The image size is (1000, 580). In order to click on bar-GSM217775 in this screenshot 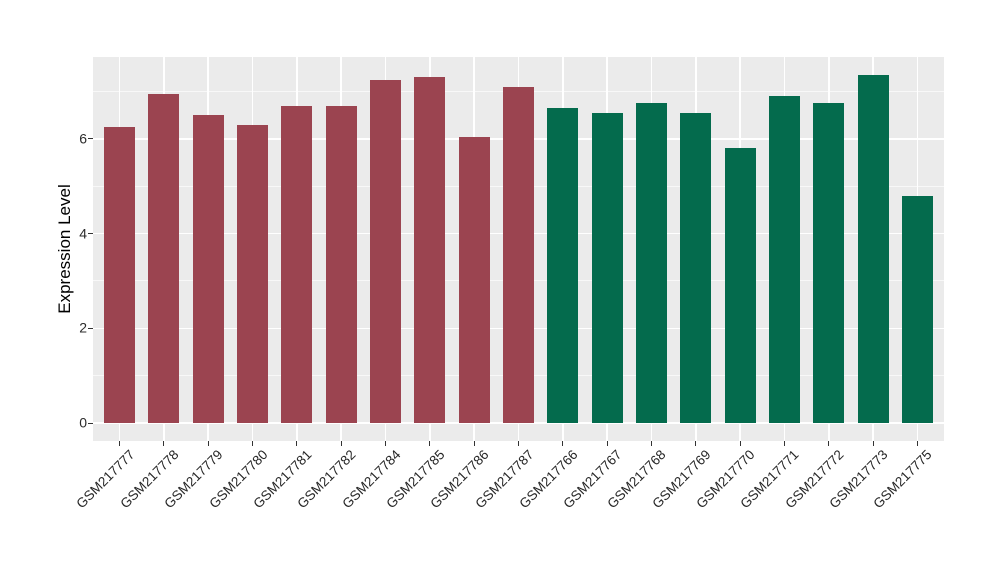, I will do `click(917, 309)`.